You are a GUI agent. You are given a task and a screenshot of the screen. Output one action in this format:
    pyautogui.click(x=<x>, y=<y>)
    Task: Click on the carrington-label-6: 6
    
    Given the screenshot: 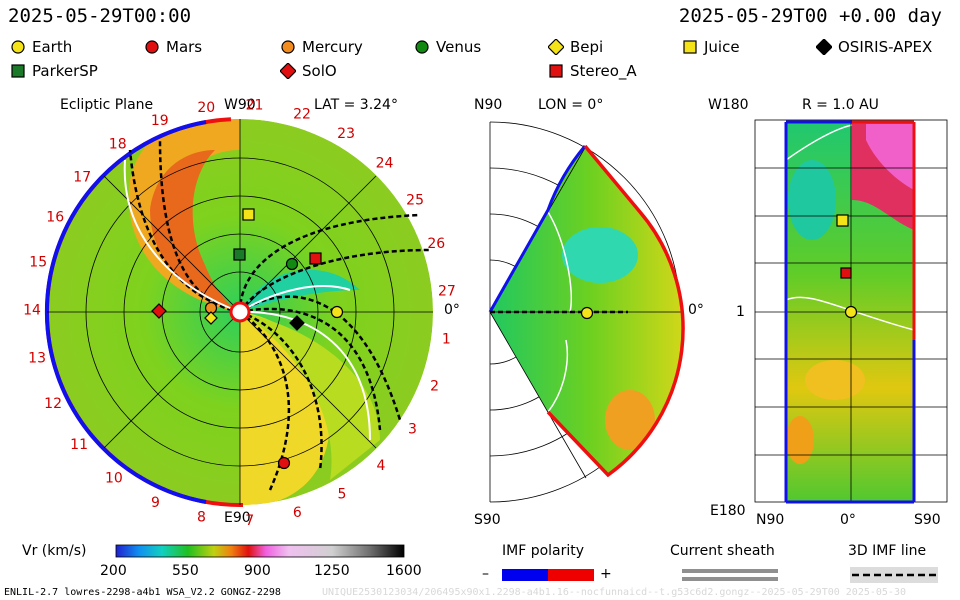 What is the action you would take?
    pyautogui.click(x=297, y=513)
    